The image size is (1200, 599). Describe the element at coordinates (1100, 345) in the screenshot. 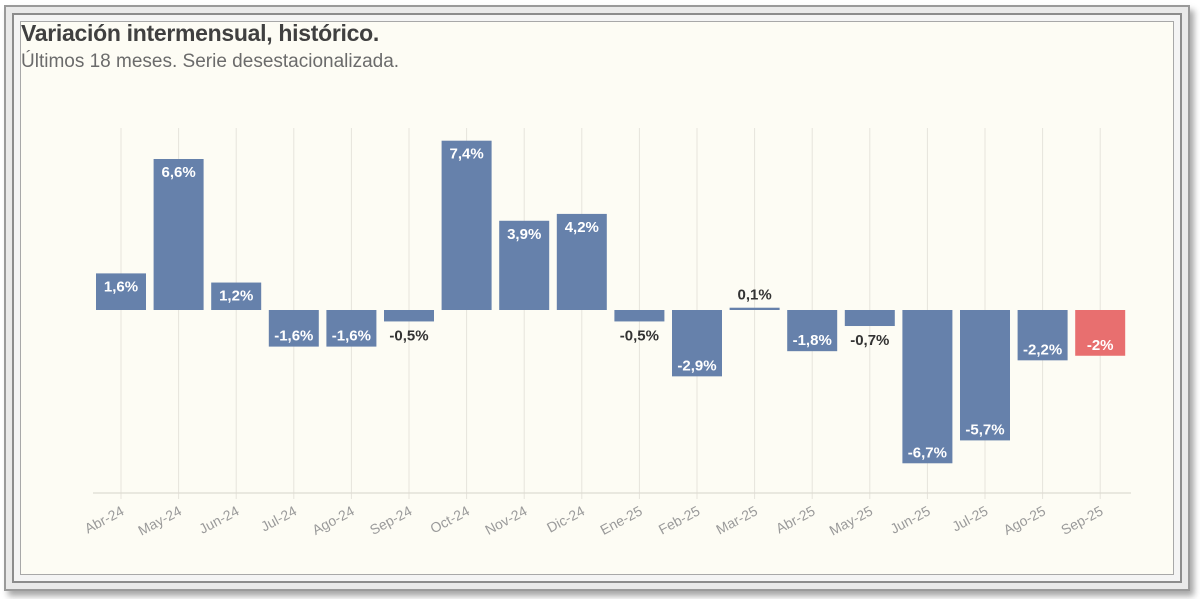

I see `data-label: -2%` at that location.